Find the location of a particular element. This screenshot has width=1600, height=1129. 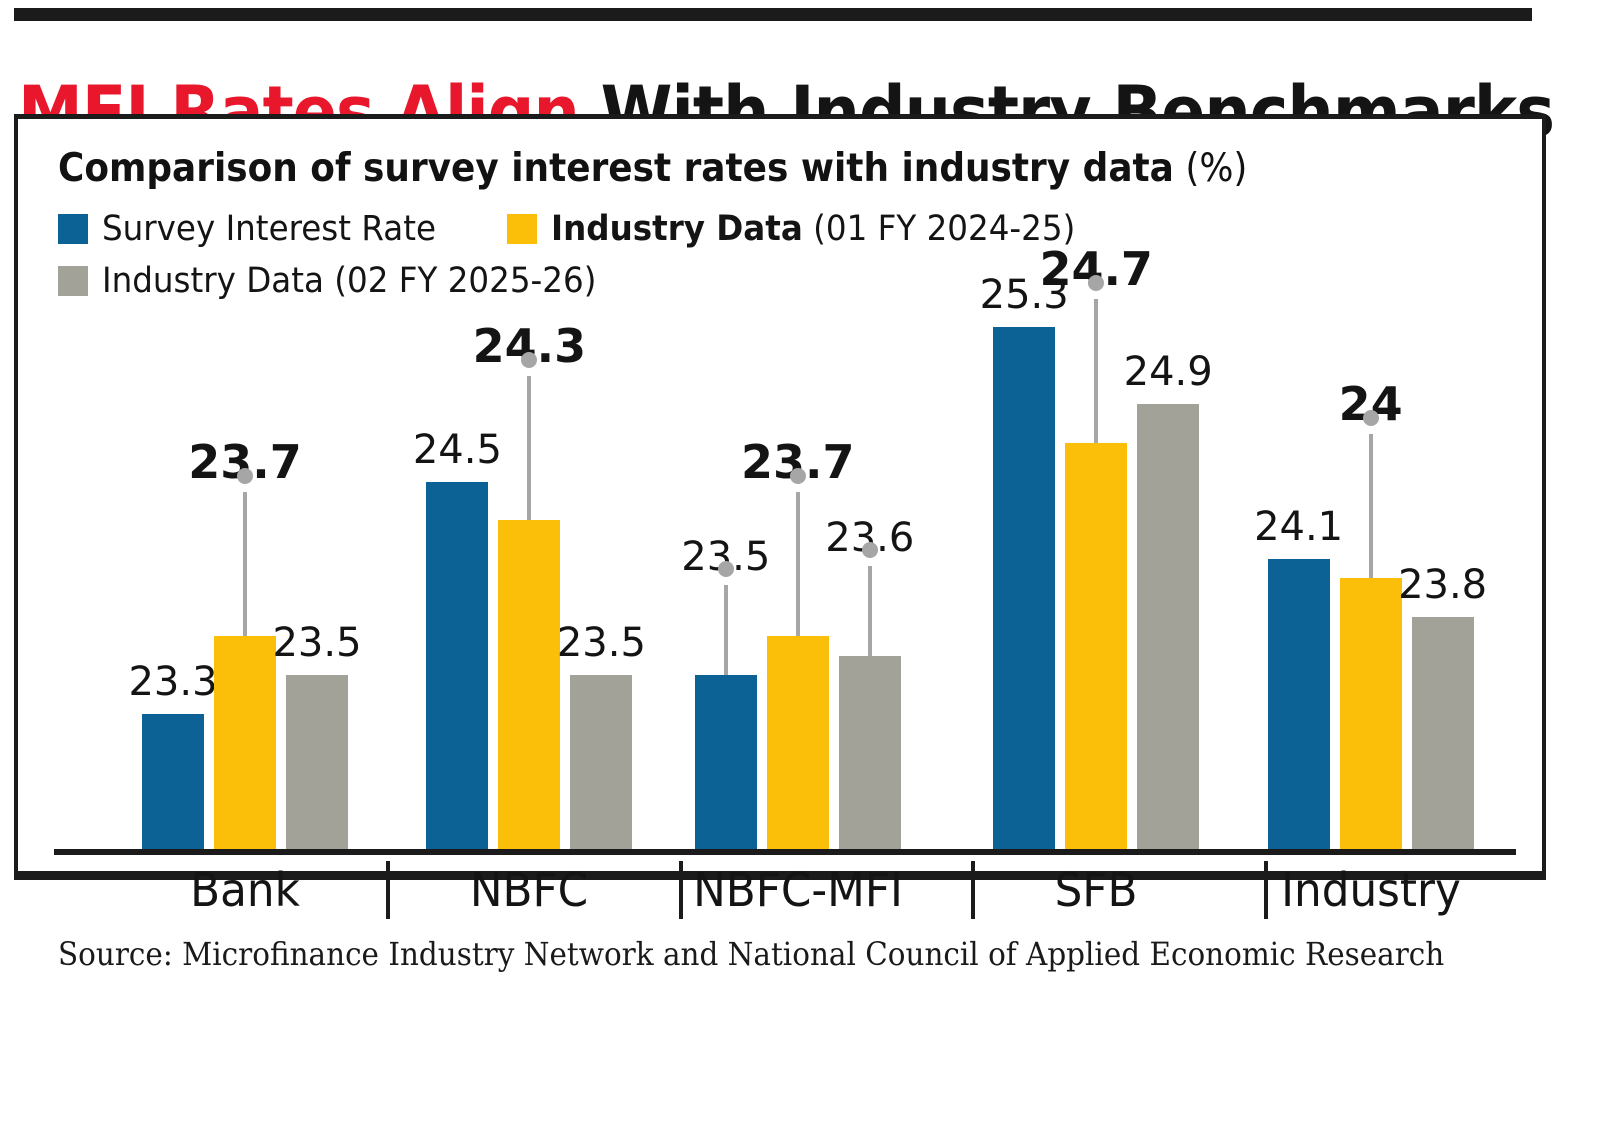

value-label-industry-blue: 24.1 is located at coordinates (1299, 527).